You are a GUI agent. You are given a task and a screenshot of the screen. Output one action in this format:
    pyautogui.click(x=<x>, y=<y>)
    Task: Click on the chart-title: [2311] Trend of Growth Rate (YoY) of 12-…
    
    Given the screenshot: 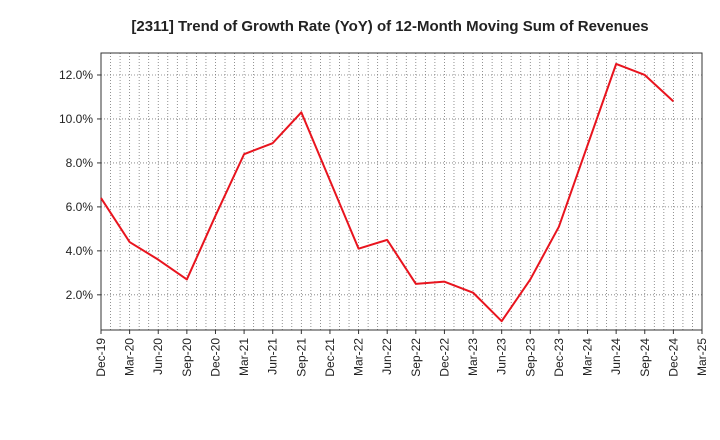 What is the action you would take?
    pyautogui.click(x=389, y=26)
    